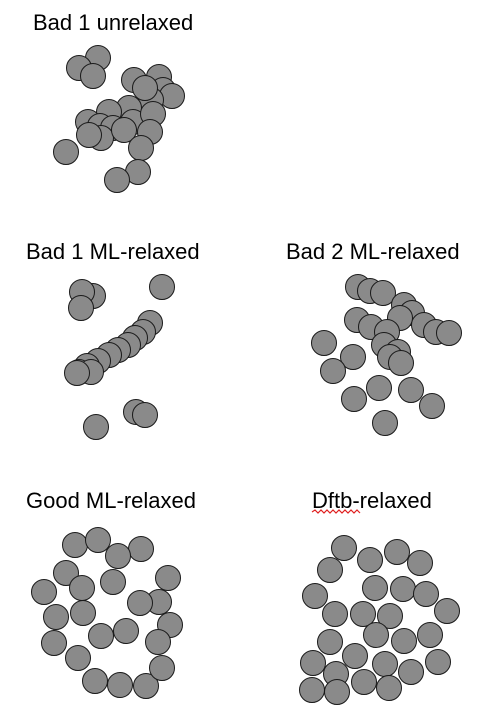 The image size is (493, 727). I want to click on panel-title-dftb-relaxed: Dftb-relaxed, so click(372, 500).